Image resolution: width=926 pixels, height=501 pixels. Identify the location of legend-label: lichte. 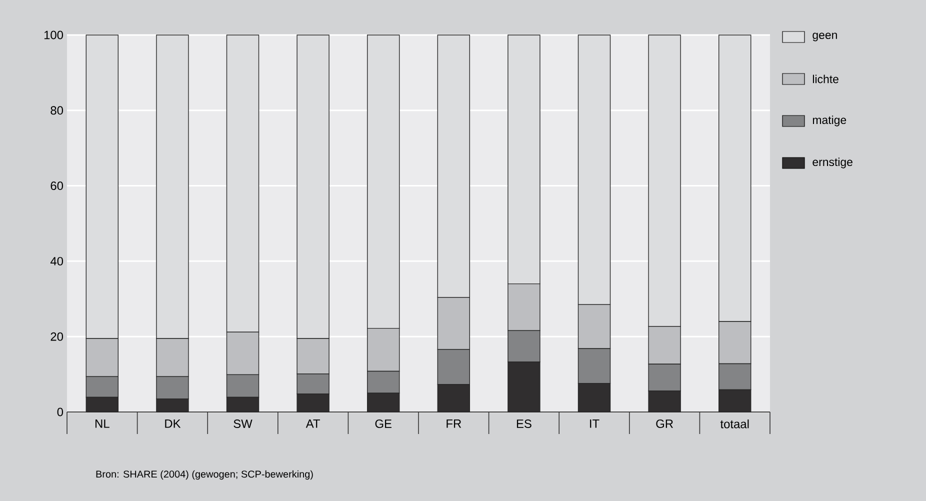
(825, 79).